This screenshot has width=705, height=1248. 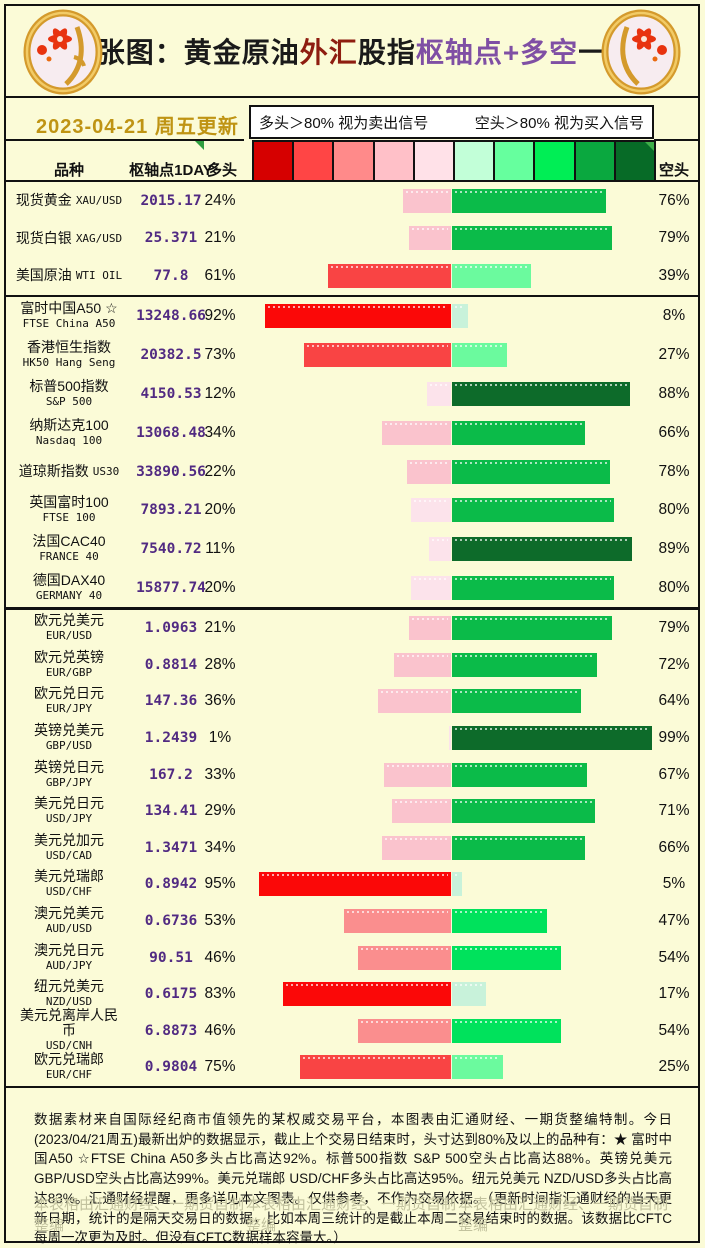 I want to click on pivot-value: 0.8942, so click(x=171, y=884).